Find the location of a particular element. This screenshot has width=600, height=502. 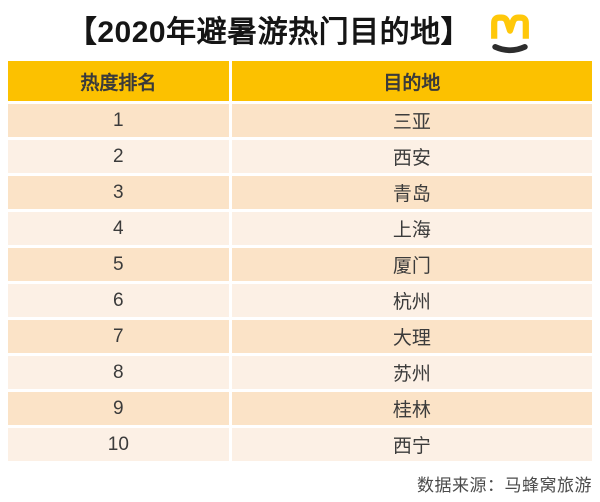

table-row: 3 青岛 is located at coordinates (300, 192).